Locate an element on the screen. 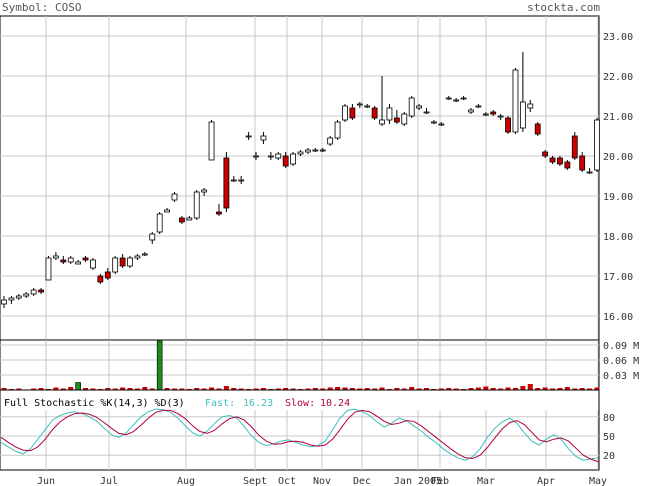 The width and height of the screenshot is (655, 486). x-tick-label: Nov is located at coordinates (322, 481).